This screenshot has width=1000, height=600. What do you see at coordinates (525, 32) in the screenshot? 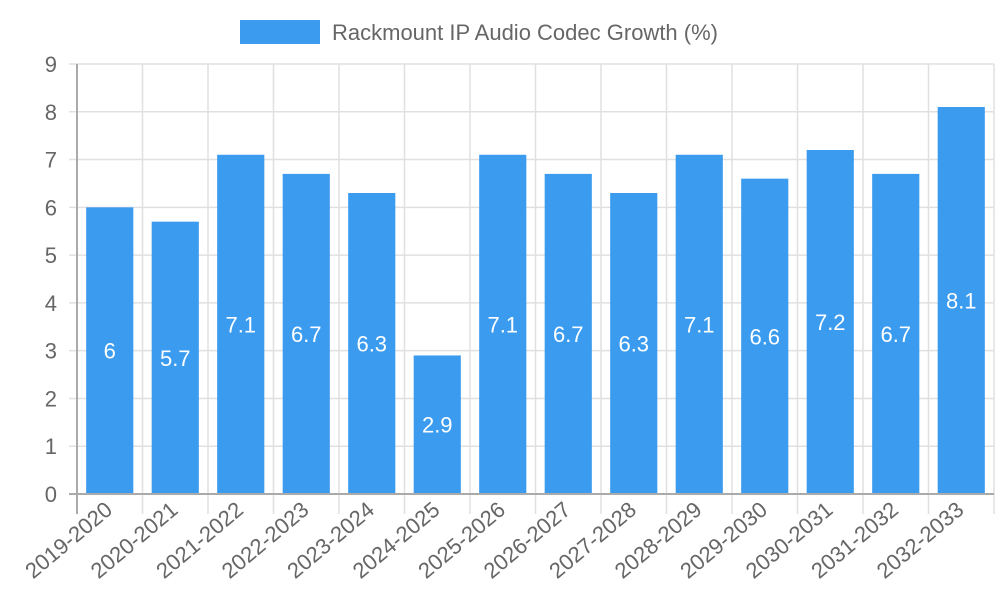
I see `legend-label: Rackmount IP Audio Codec Growth (%)` at bounding box center [525, 32].